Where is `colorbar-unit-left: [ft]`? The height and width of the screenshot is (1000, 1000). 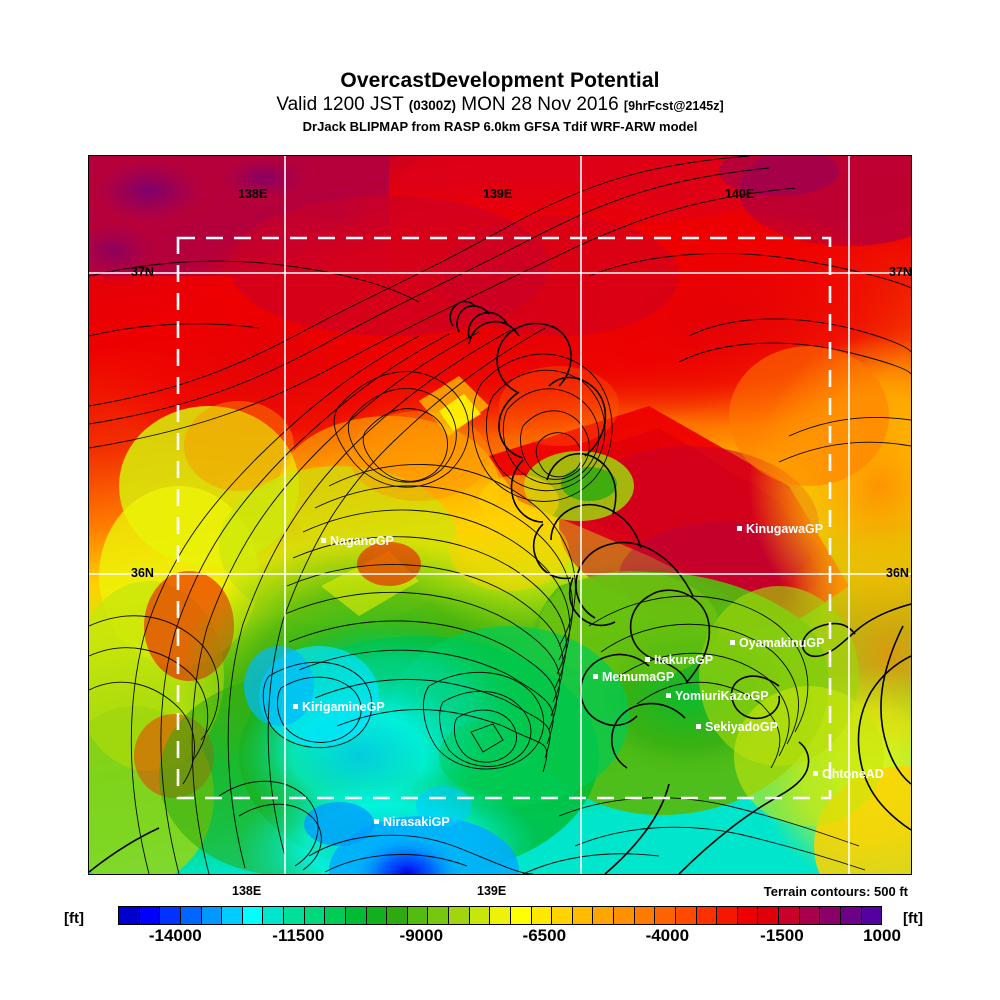 colorbar-unit-left: [ft] is located at coordinates (74, 918).